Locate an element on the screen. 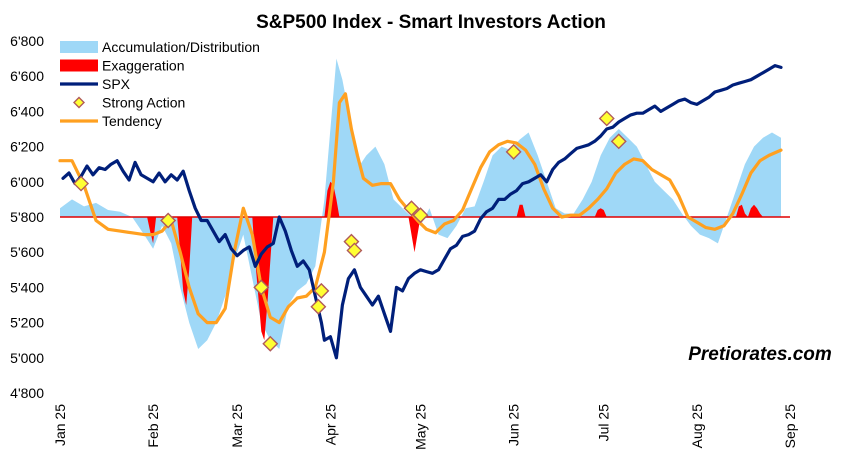 The height and width of the screenshot is (460, 853). watermark: Pretiorates.com is located at coordinates (760, 354).